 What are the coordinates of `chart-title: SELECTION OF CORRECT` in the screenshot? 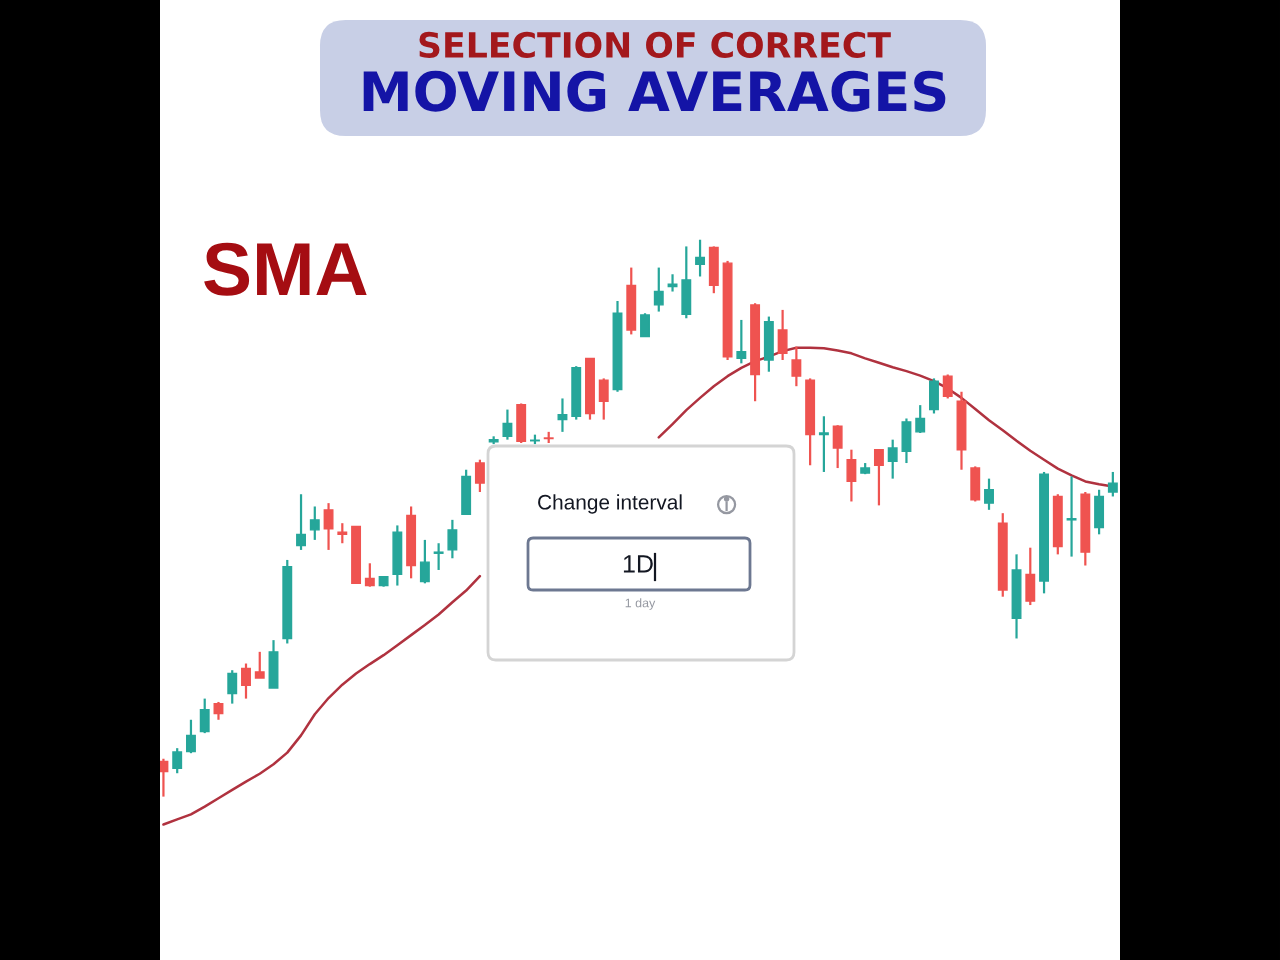 It's located at (655, 45).